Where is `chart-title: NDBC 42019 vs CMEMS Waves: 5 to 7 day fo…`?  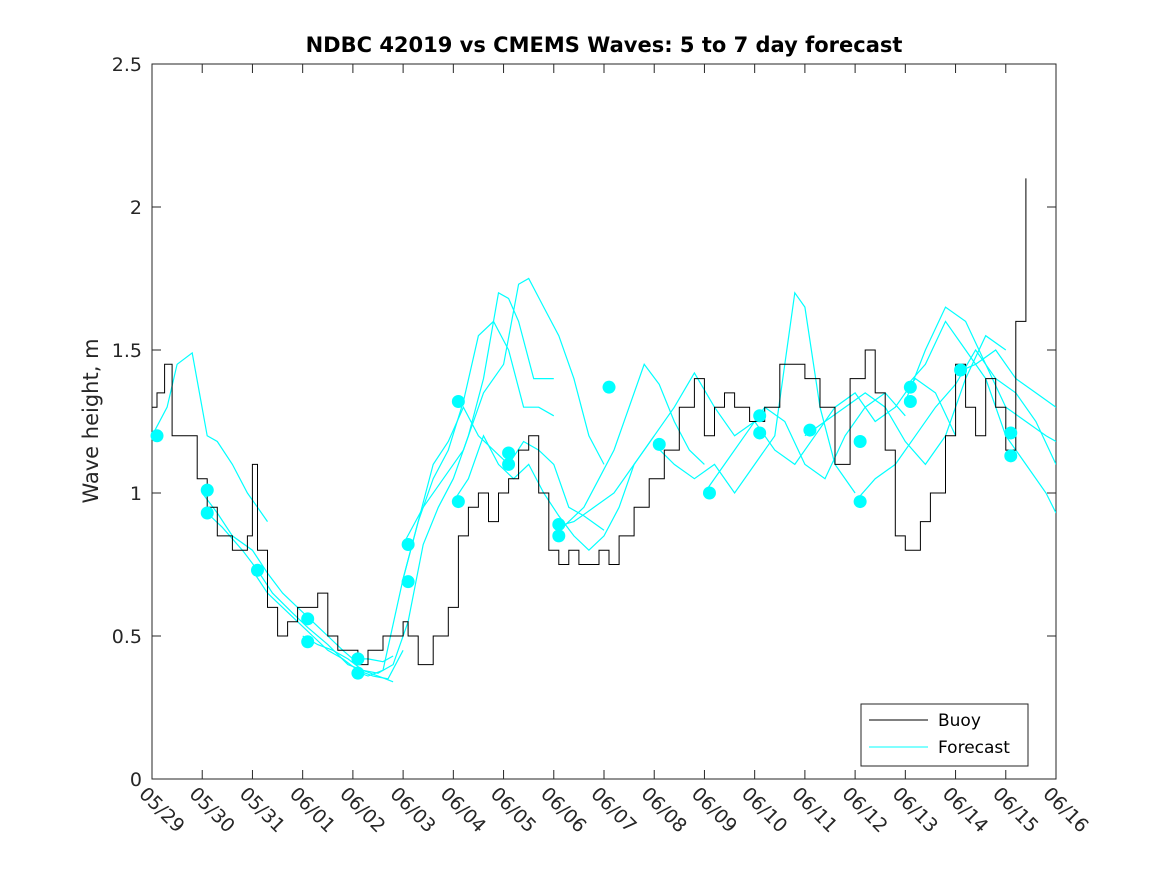
chart-title: NDBC 42019 vs CMEMS Waves: 5 to 7 day fo… is located at coordinates (604, 45).